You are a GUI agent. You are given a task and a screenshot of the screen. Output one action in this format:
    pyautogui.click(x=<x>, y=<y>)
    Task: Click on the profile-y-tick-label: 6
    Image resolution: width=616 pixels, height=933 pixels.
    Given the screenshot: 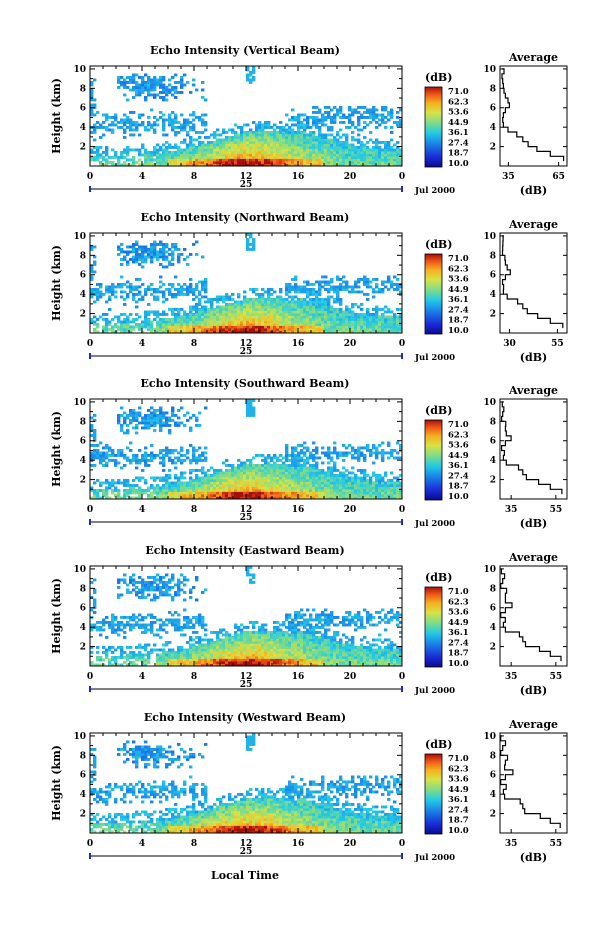 What is the action you would take?
    pyautogui.click(x=493, y=109)
    